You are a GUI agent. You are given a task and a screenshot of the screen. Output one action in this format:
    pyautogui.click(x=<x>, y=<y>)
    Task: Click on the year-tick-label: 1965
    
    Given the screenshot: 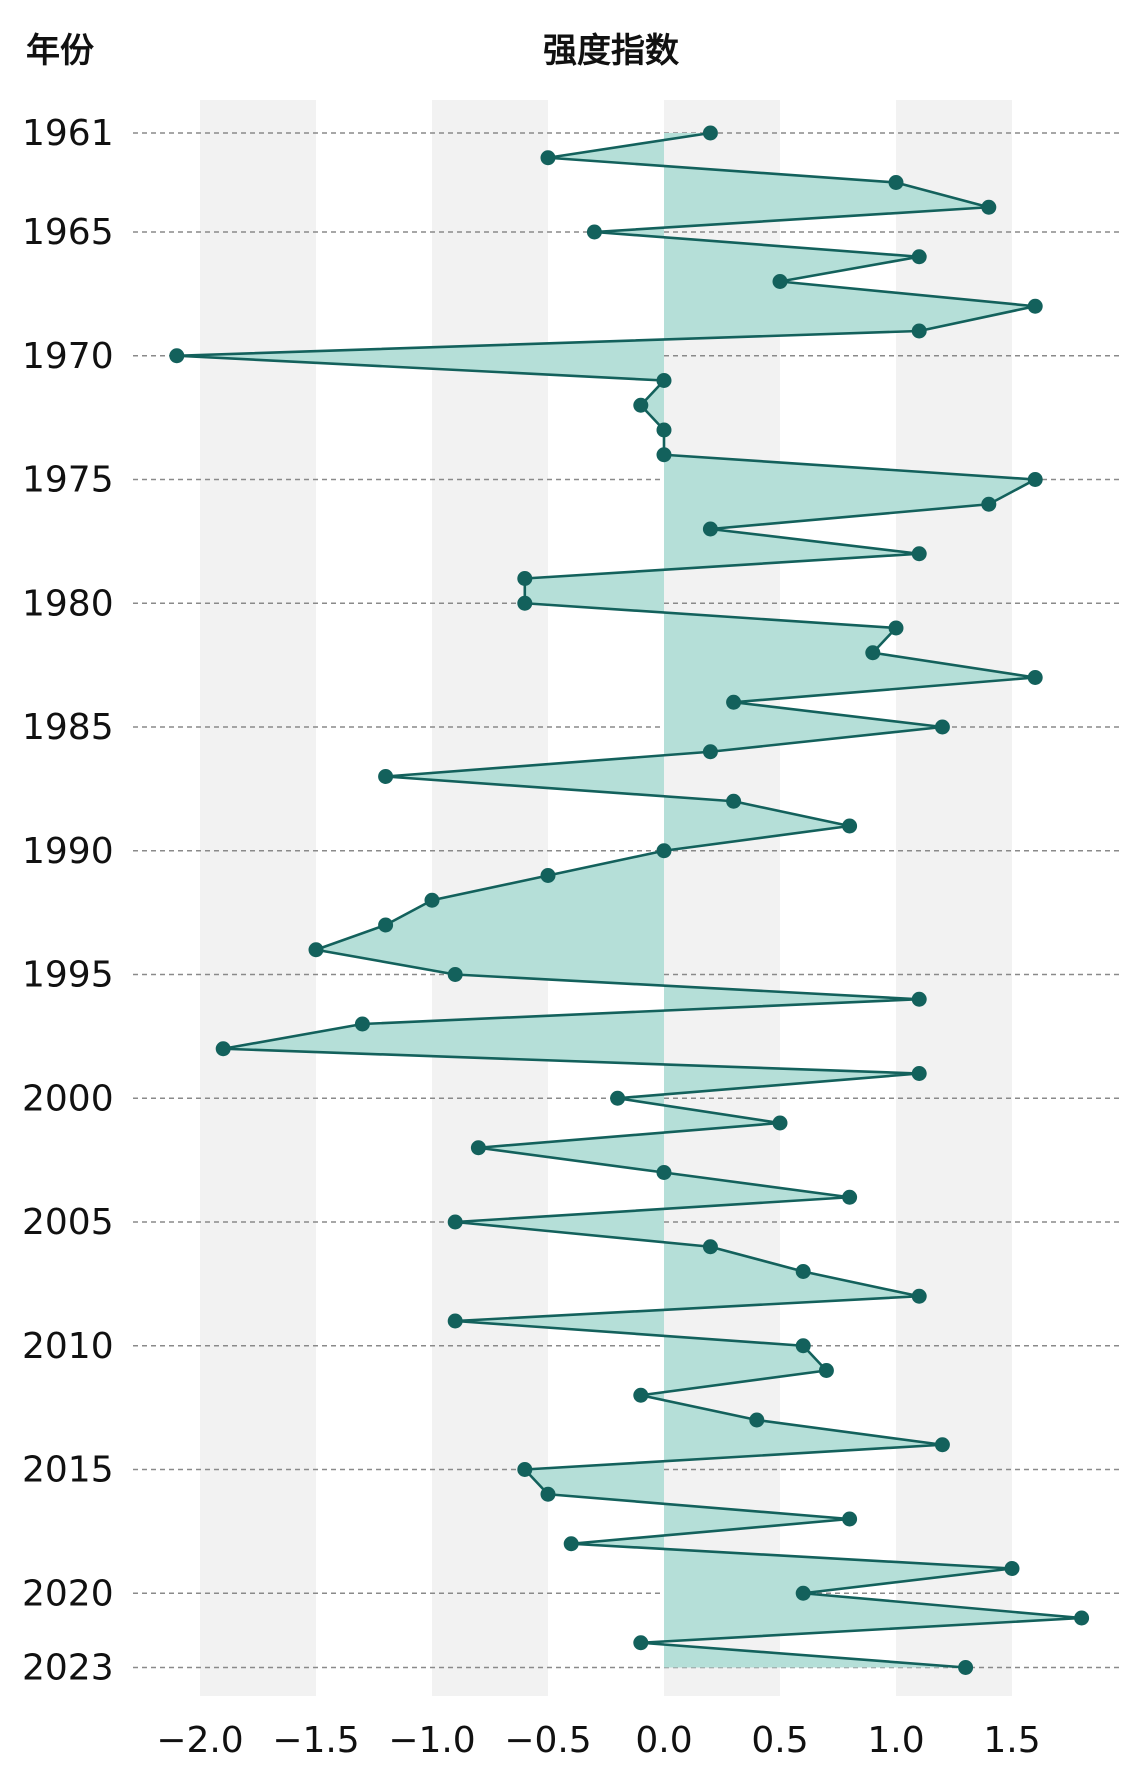 What is the action you would take?
    pyautogui.click(x=68, y=232)
    